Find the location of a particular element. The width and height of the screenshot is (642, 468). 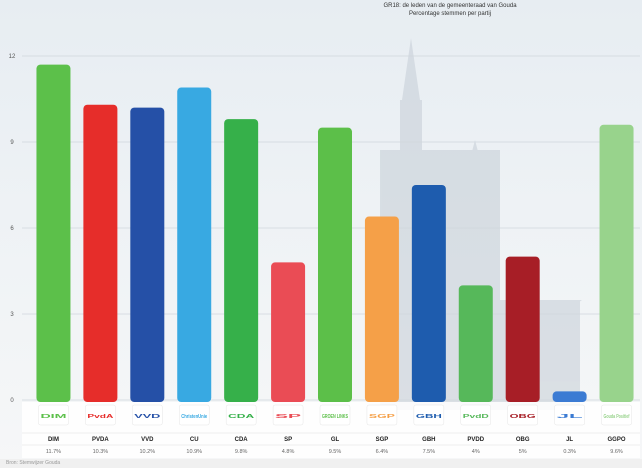

x-tick-label: GGPO is located at coordinates (617, 440).